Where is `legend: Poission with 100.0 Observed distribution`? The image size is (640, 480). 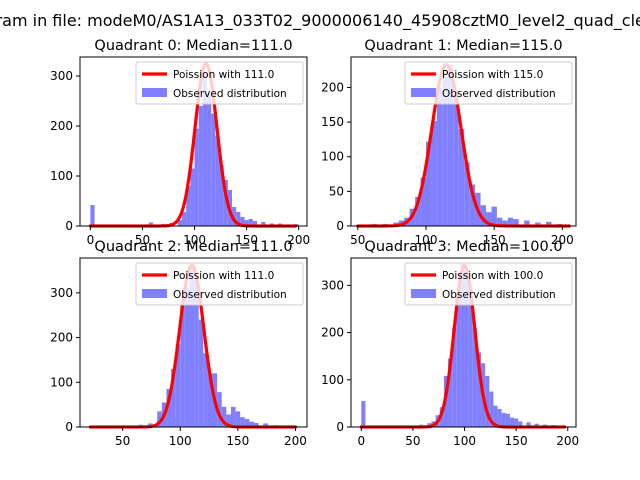
legend: Poission with 100.0 Observed distribution is located at coordinates (488, 284).